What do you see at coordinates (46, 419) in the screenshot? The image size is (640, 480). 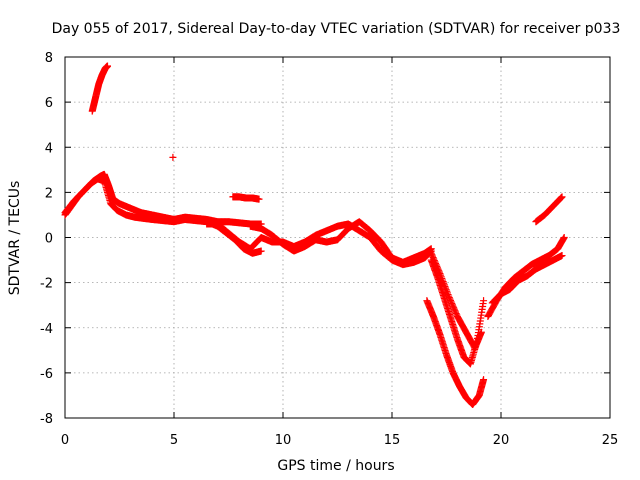 I see `y-tick-label: -8` at bounding box center [46, 419].